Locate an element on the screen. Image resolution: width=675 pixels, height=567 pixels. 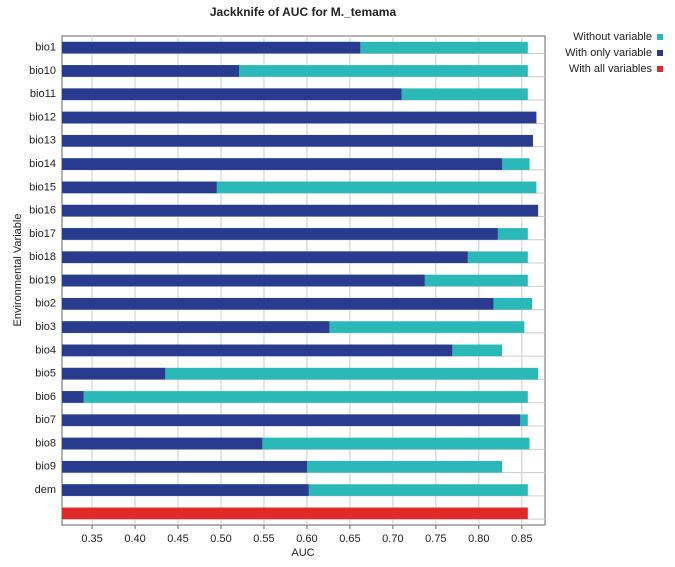
y-tick-label: bio17 is located at coordinates (42, 234).